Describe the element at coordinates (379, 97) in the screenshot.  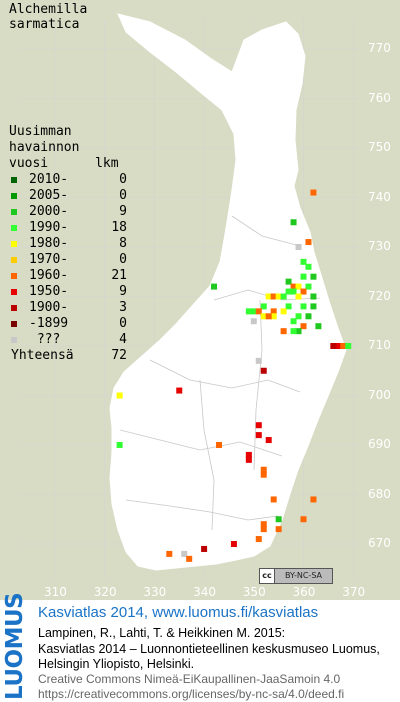
I see `northing-tick-label: 760` at that location.